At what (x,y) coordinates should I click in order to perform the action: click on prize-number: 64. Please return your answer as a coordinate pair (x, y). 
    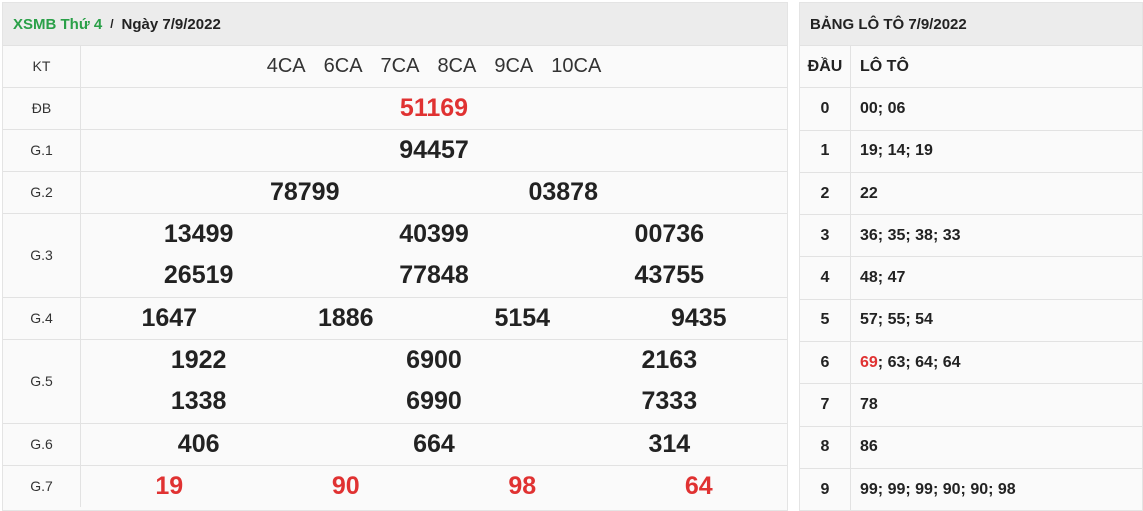
    Looking at the image, I should click on (698, 485).